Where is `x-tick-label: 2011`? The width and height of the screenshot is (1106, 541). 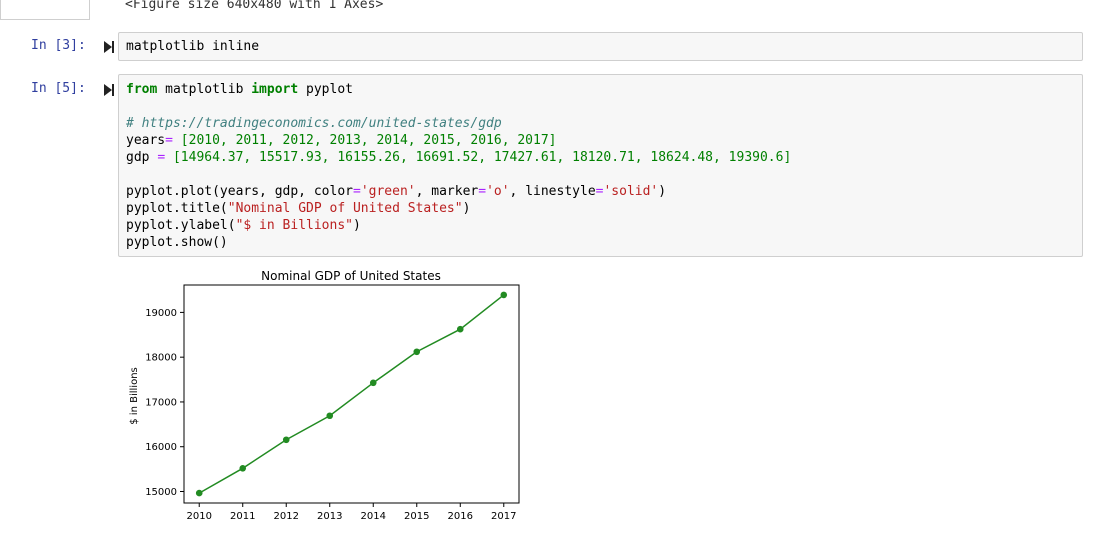 x-tick-label: 2011 is located at coordinates (242, 516).